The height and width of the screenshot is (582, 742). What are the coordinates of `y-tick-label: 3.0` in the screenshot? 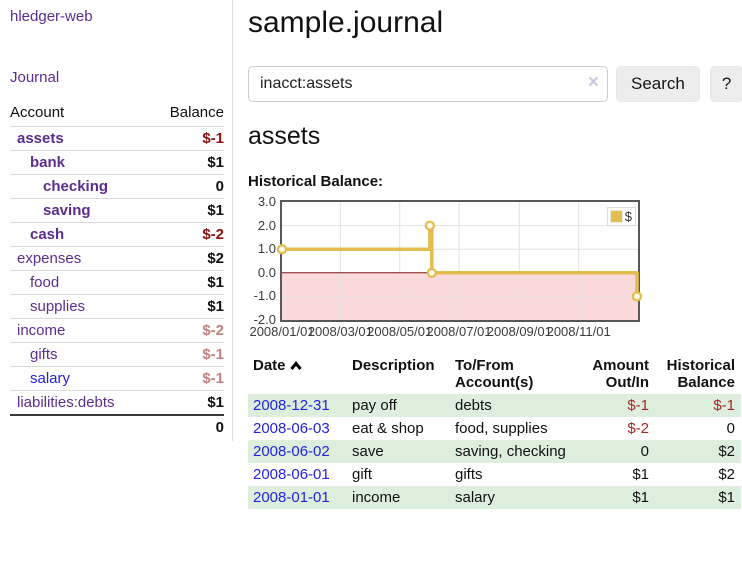 It's located at (266, 201).